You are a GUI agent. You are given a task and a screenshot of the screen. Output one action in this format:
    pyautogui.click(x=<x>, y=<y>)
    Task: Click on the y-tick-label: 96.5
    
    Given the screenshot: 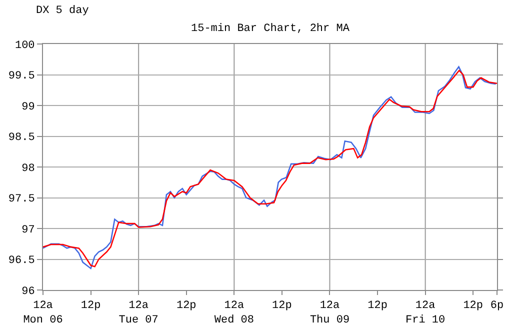 What is the action you would take?
    pyautogui.click(x=21, y=261)
    